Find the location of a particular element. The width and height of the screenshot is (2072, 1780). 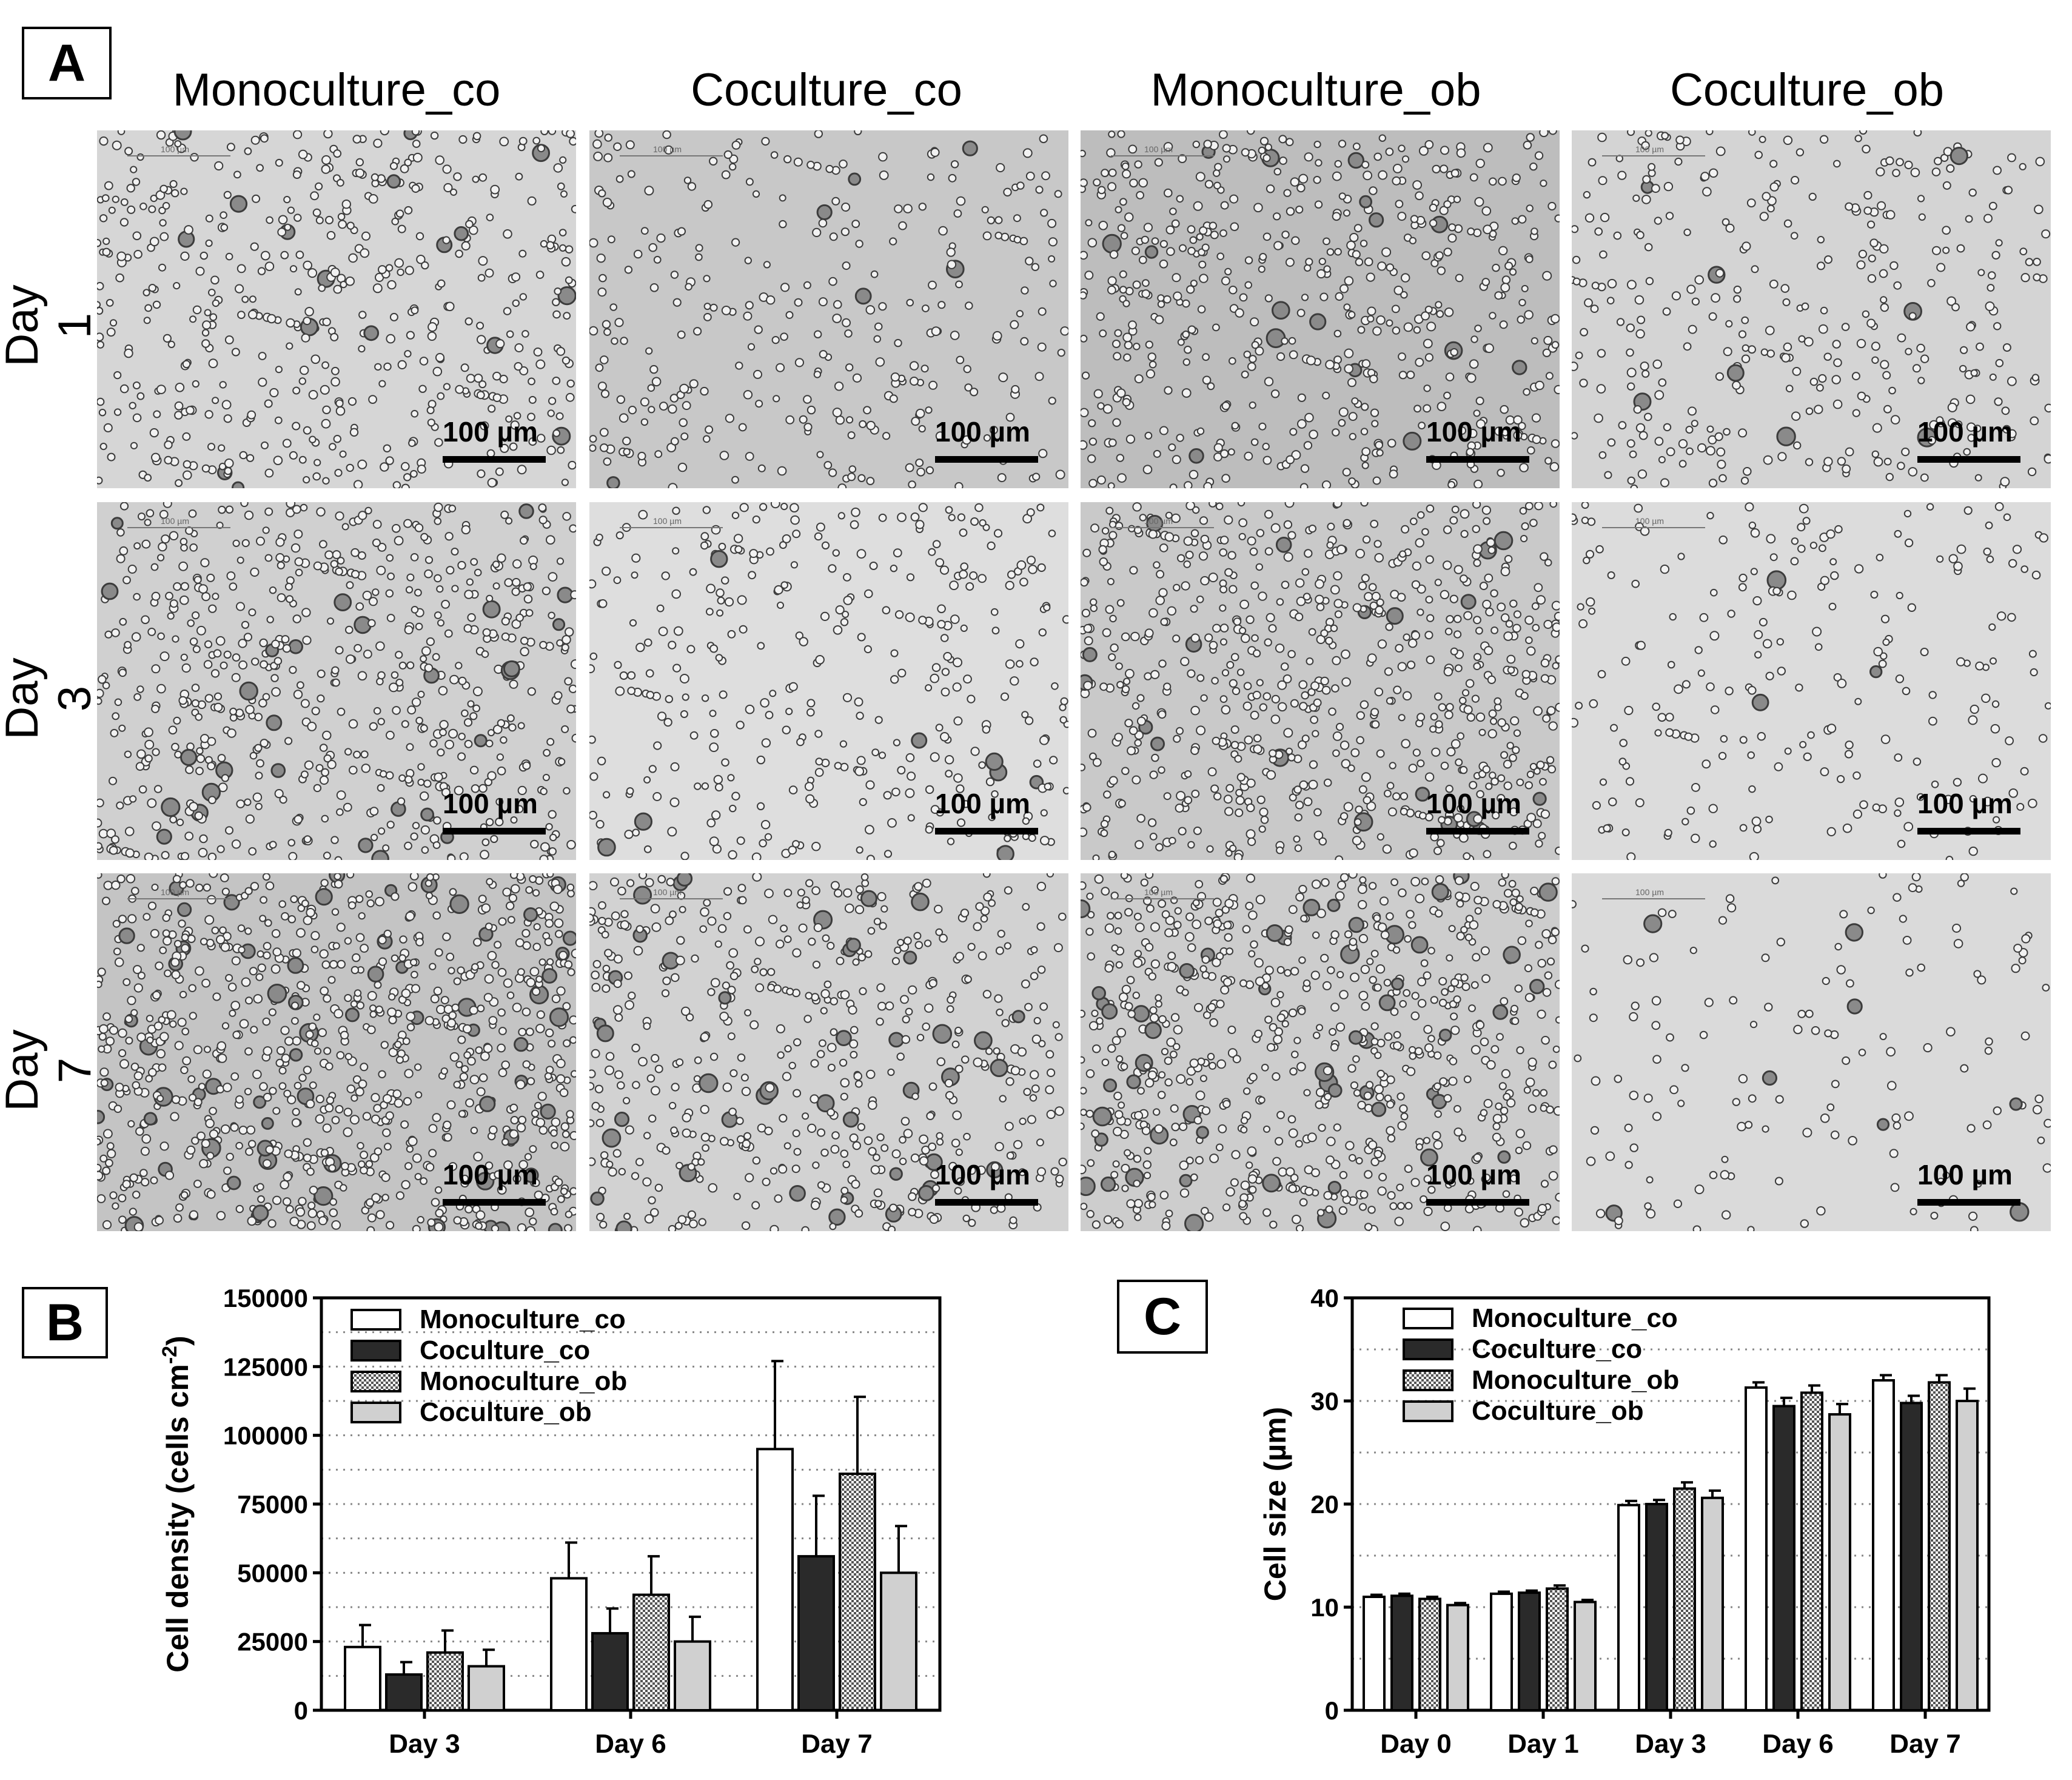

micrograph-2-1: 100 µm 100 µm is located at coordinates (828, 1052).